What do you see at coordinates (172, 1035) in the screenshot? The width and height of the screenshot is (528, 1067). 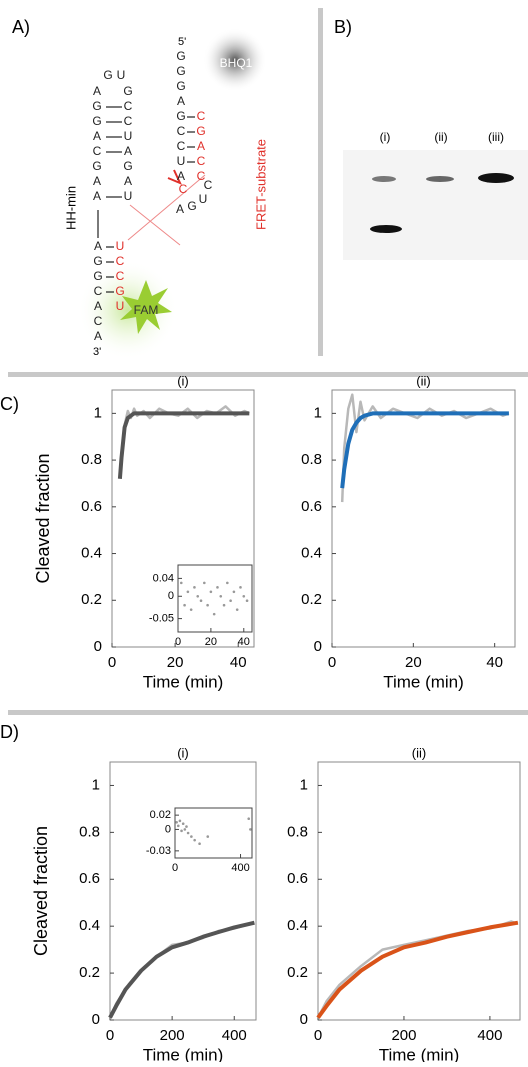 I see `x-tick-label: 200` at bounding box center [172, 1035].